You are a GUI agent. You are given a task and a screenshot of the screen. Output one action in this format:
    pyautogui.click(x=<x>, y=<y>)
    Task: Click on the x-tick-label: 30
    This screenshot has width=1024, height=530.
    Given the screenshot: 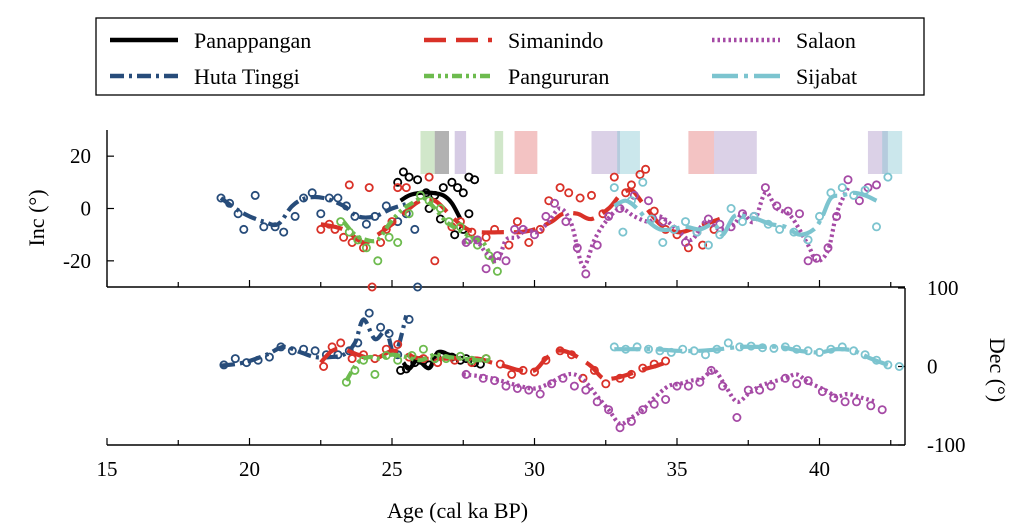 What is the action you would take?
    pyautogui.click(x=534, y=469)
    